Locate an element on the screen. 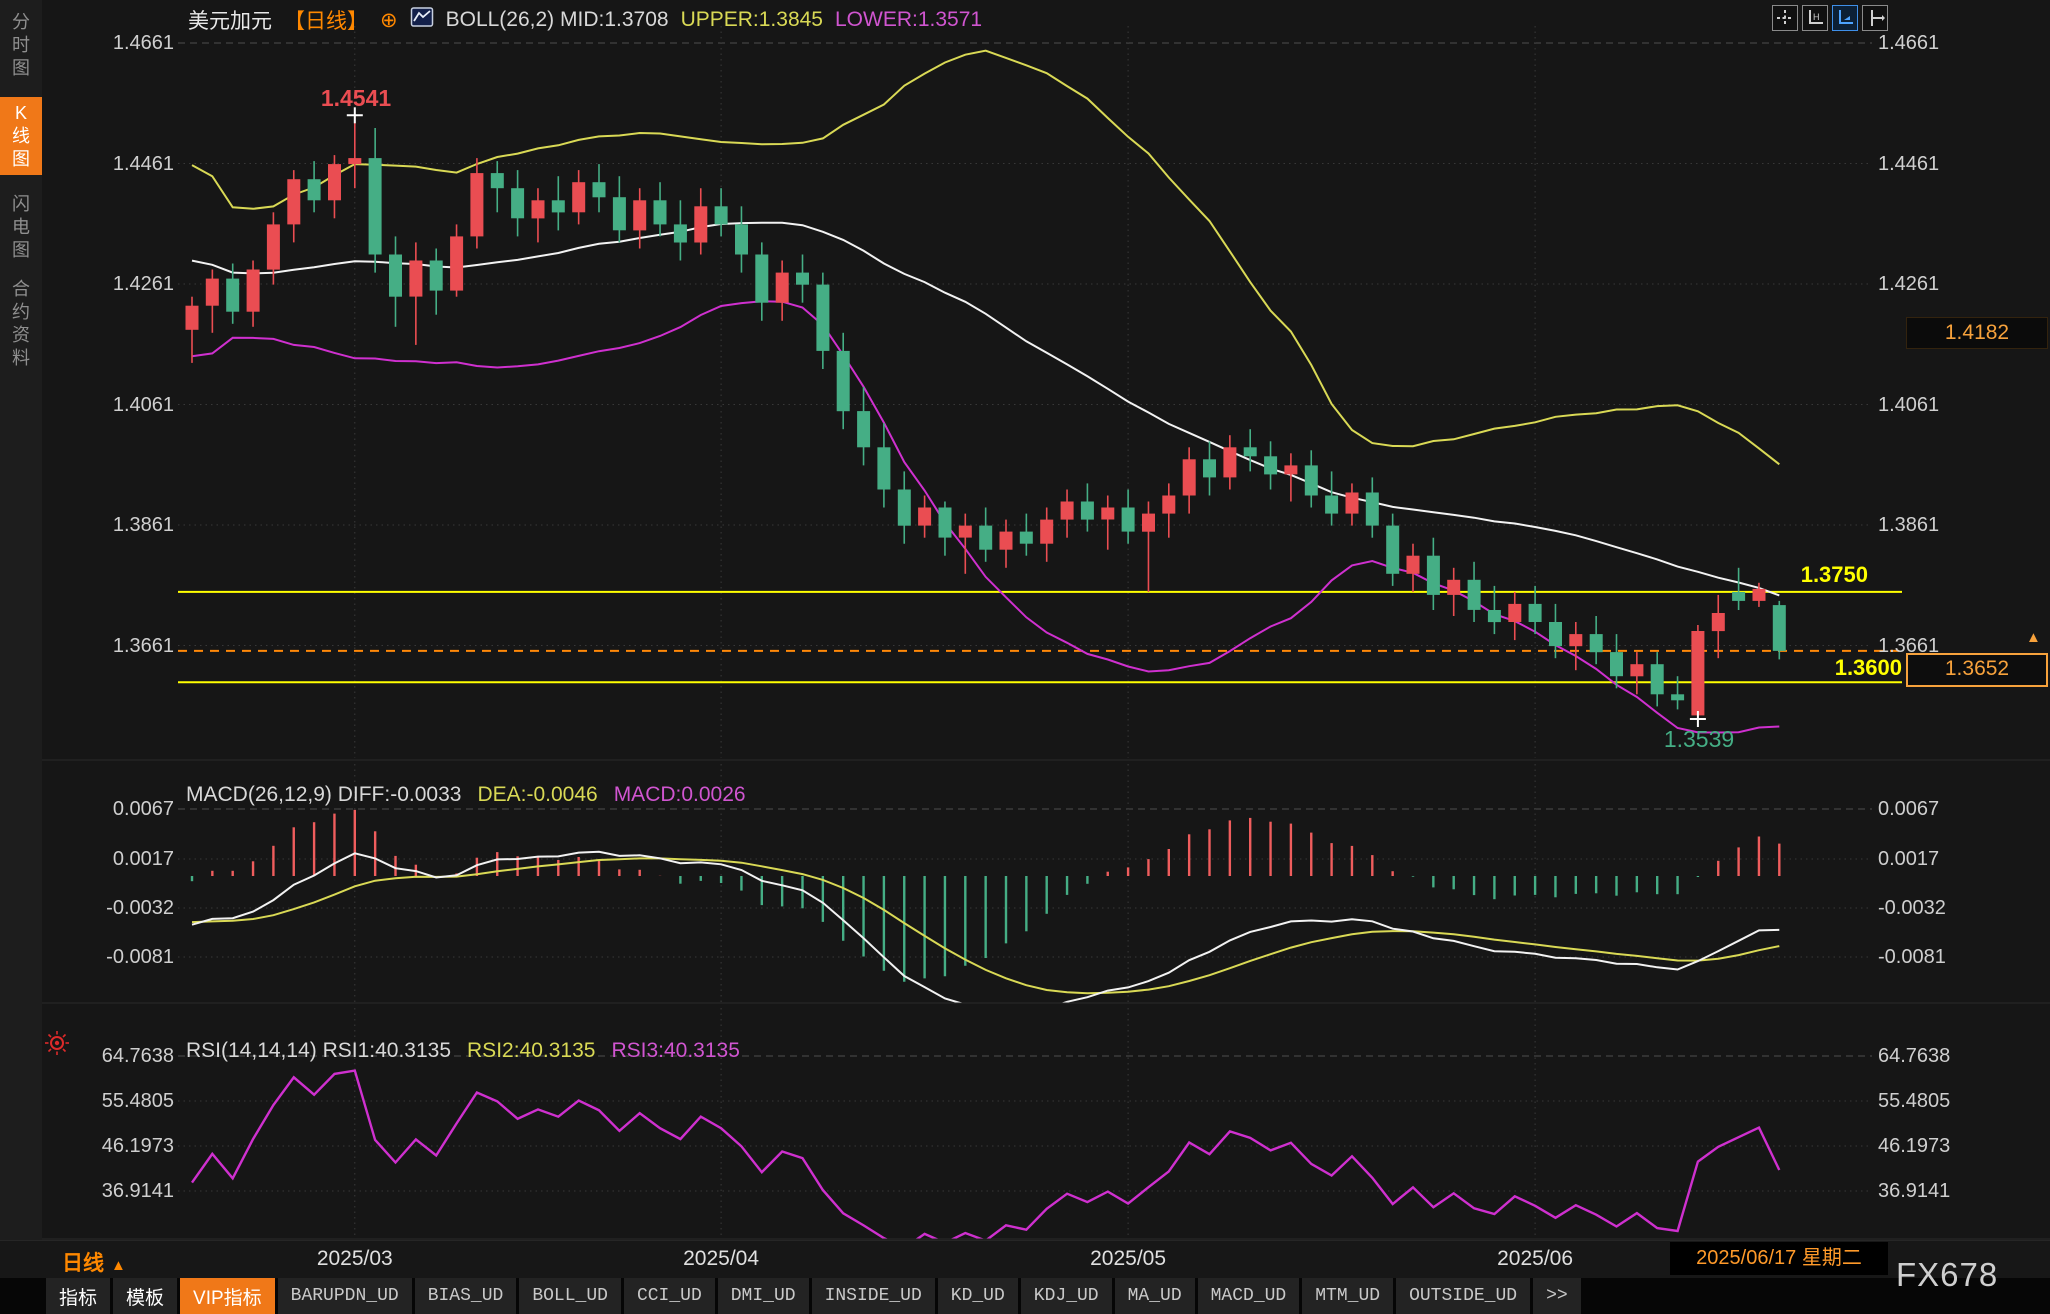  sidebar-item-4: 合 约 资 料 is located at coordinates (21, 323).